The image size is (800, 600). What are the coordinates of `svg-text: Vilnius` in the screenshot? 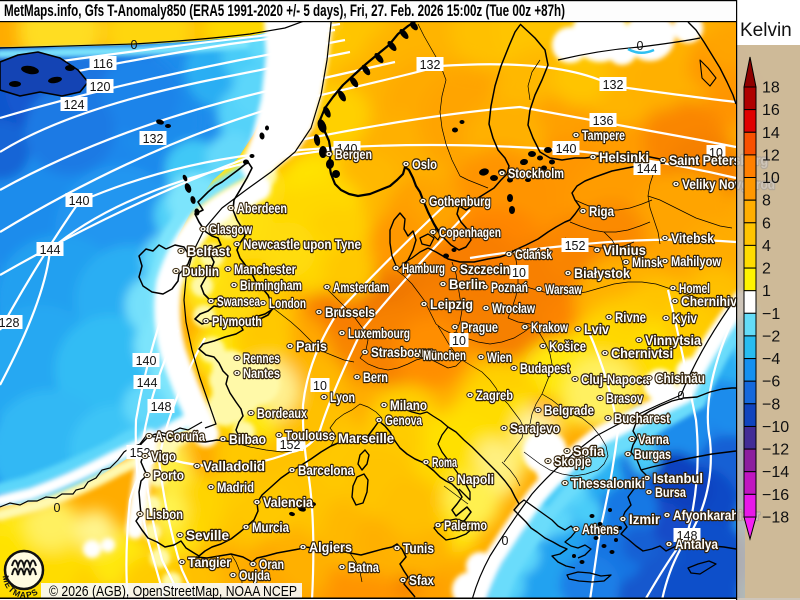 It's located at (624, 250).